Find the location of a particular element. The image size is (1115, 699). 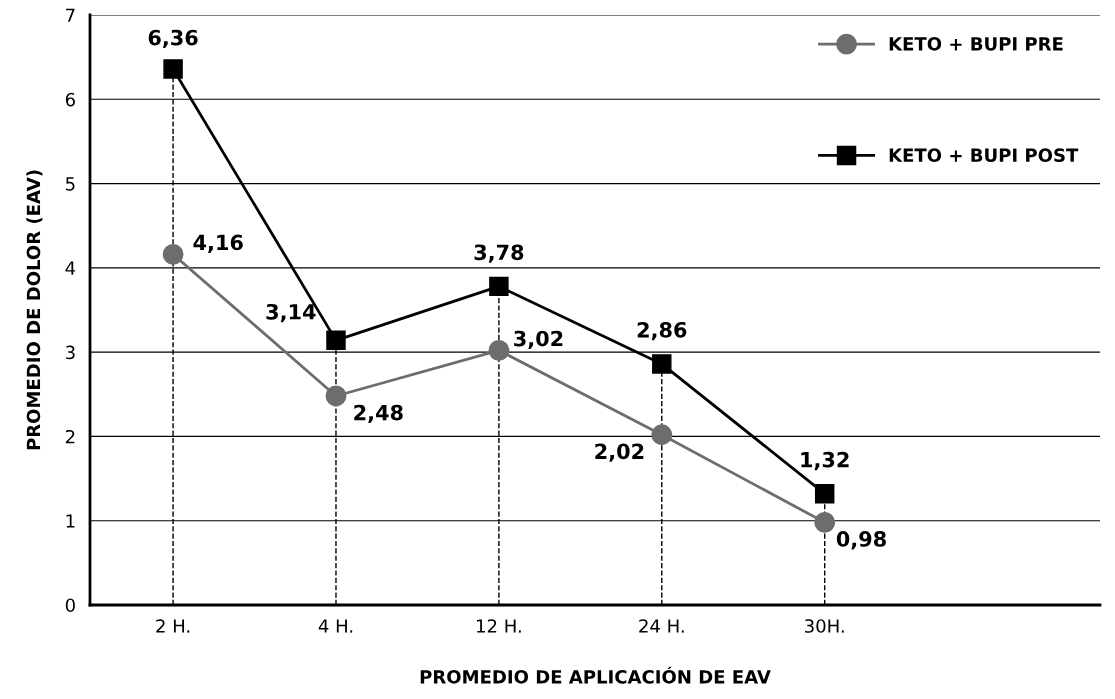

data-label: 3,14 is located at coordinates (291, 313).